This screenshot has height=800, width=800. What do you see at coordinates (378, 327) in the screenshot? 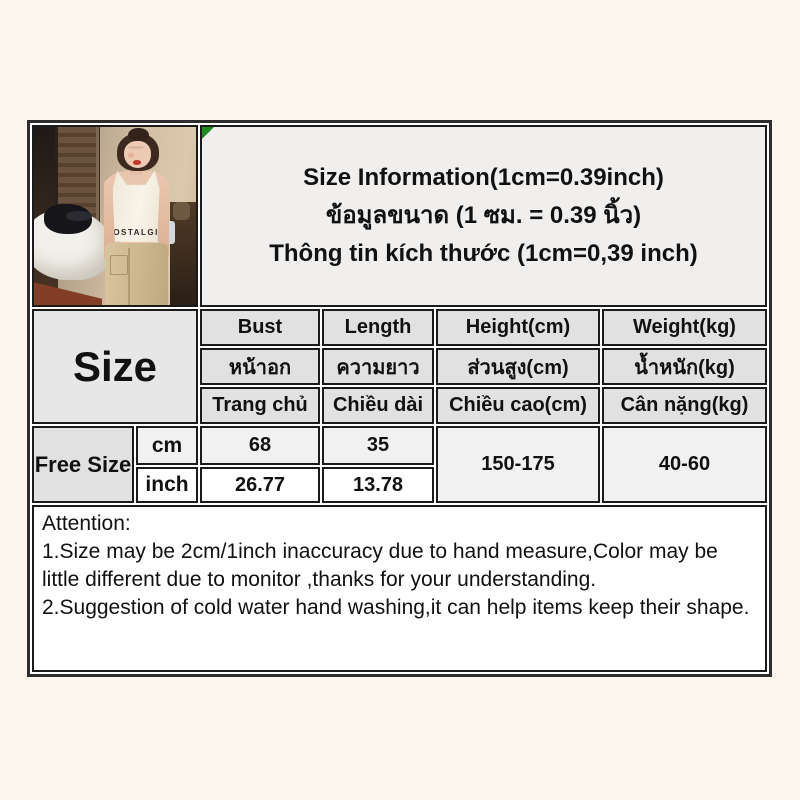
I see `col-header-length-en: Length` at bounding box center [378, 327].